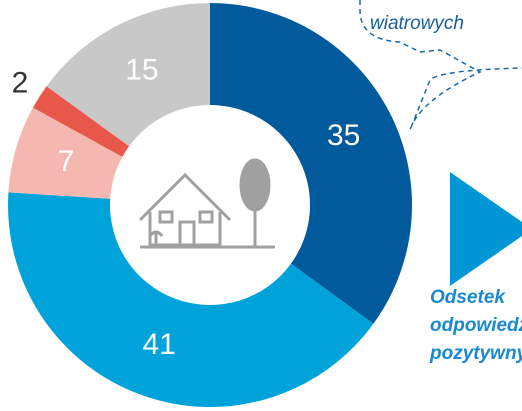 Image resolution: width=522 pixels, height=411 pixels. Describe the element at coordinates (486, 229) in the screenshot. I see `arrow-icon` at that location.